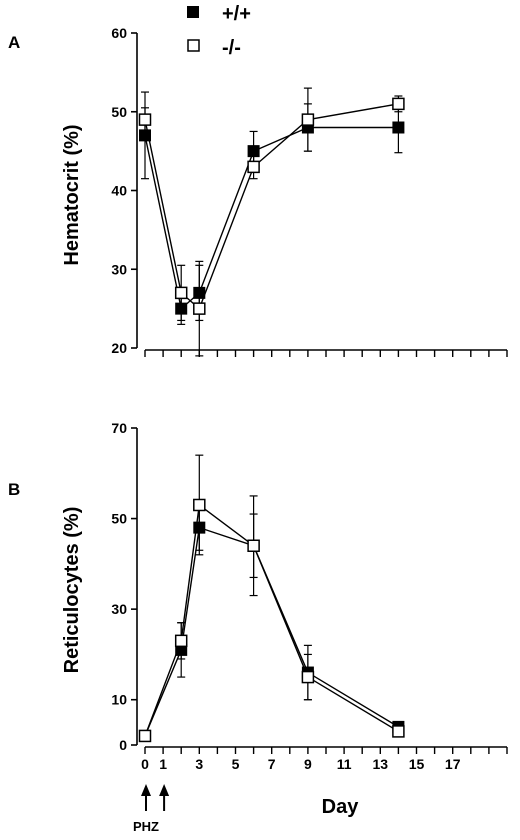  What do you see at coordinates (417, 764) in the screenshot?
I see `x-tick-label: 15` at bounding box center [417, 764].